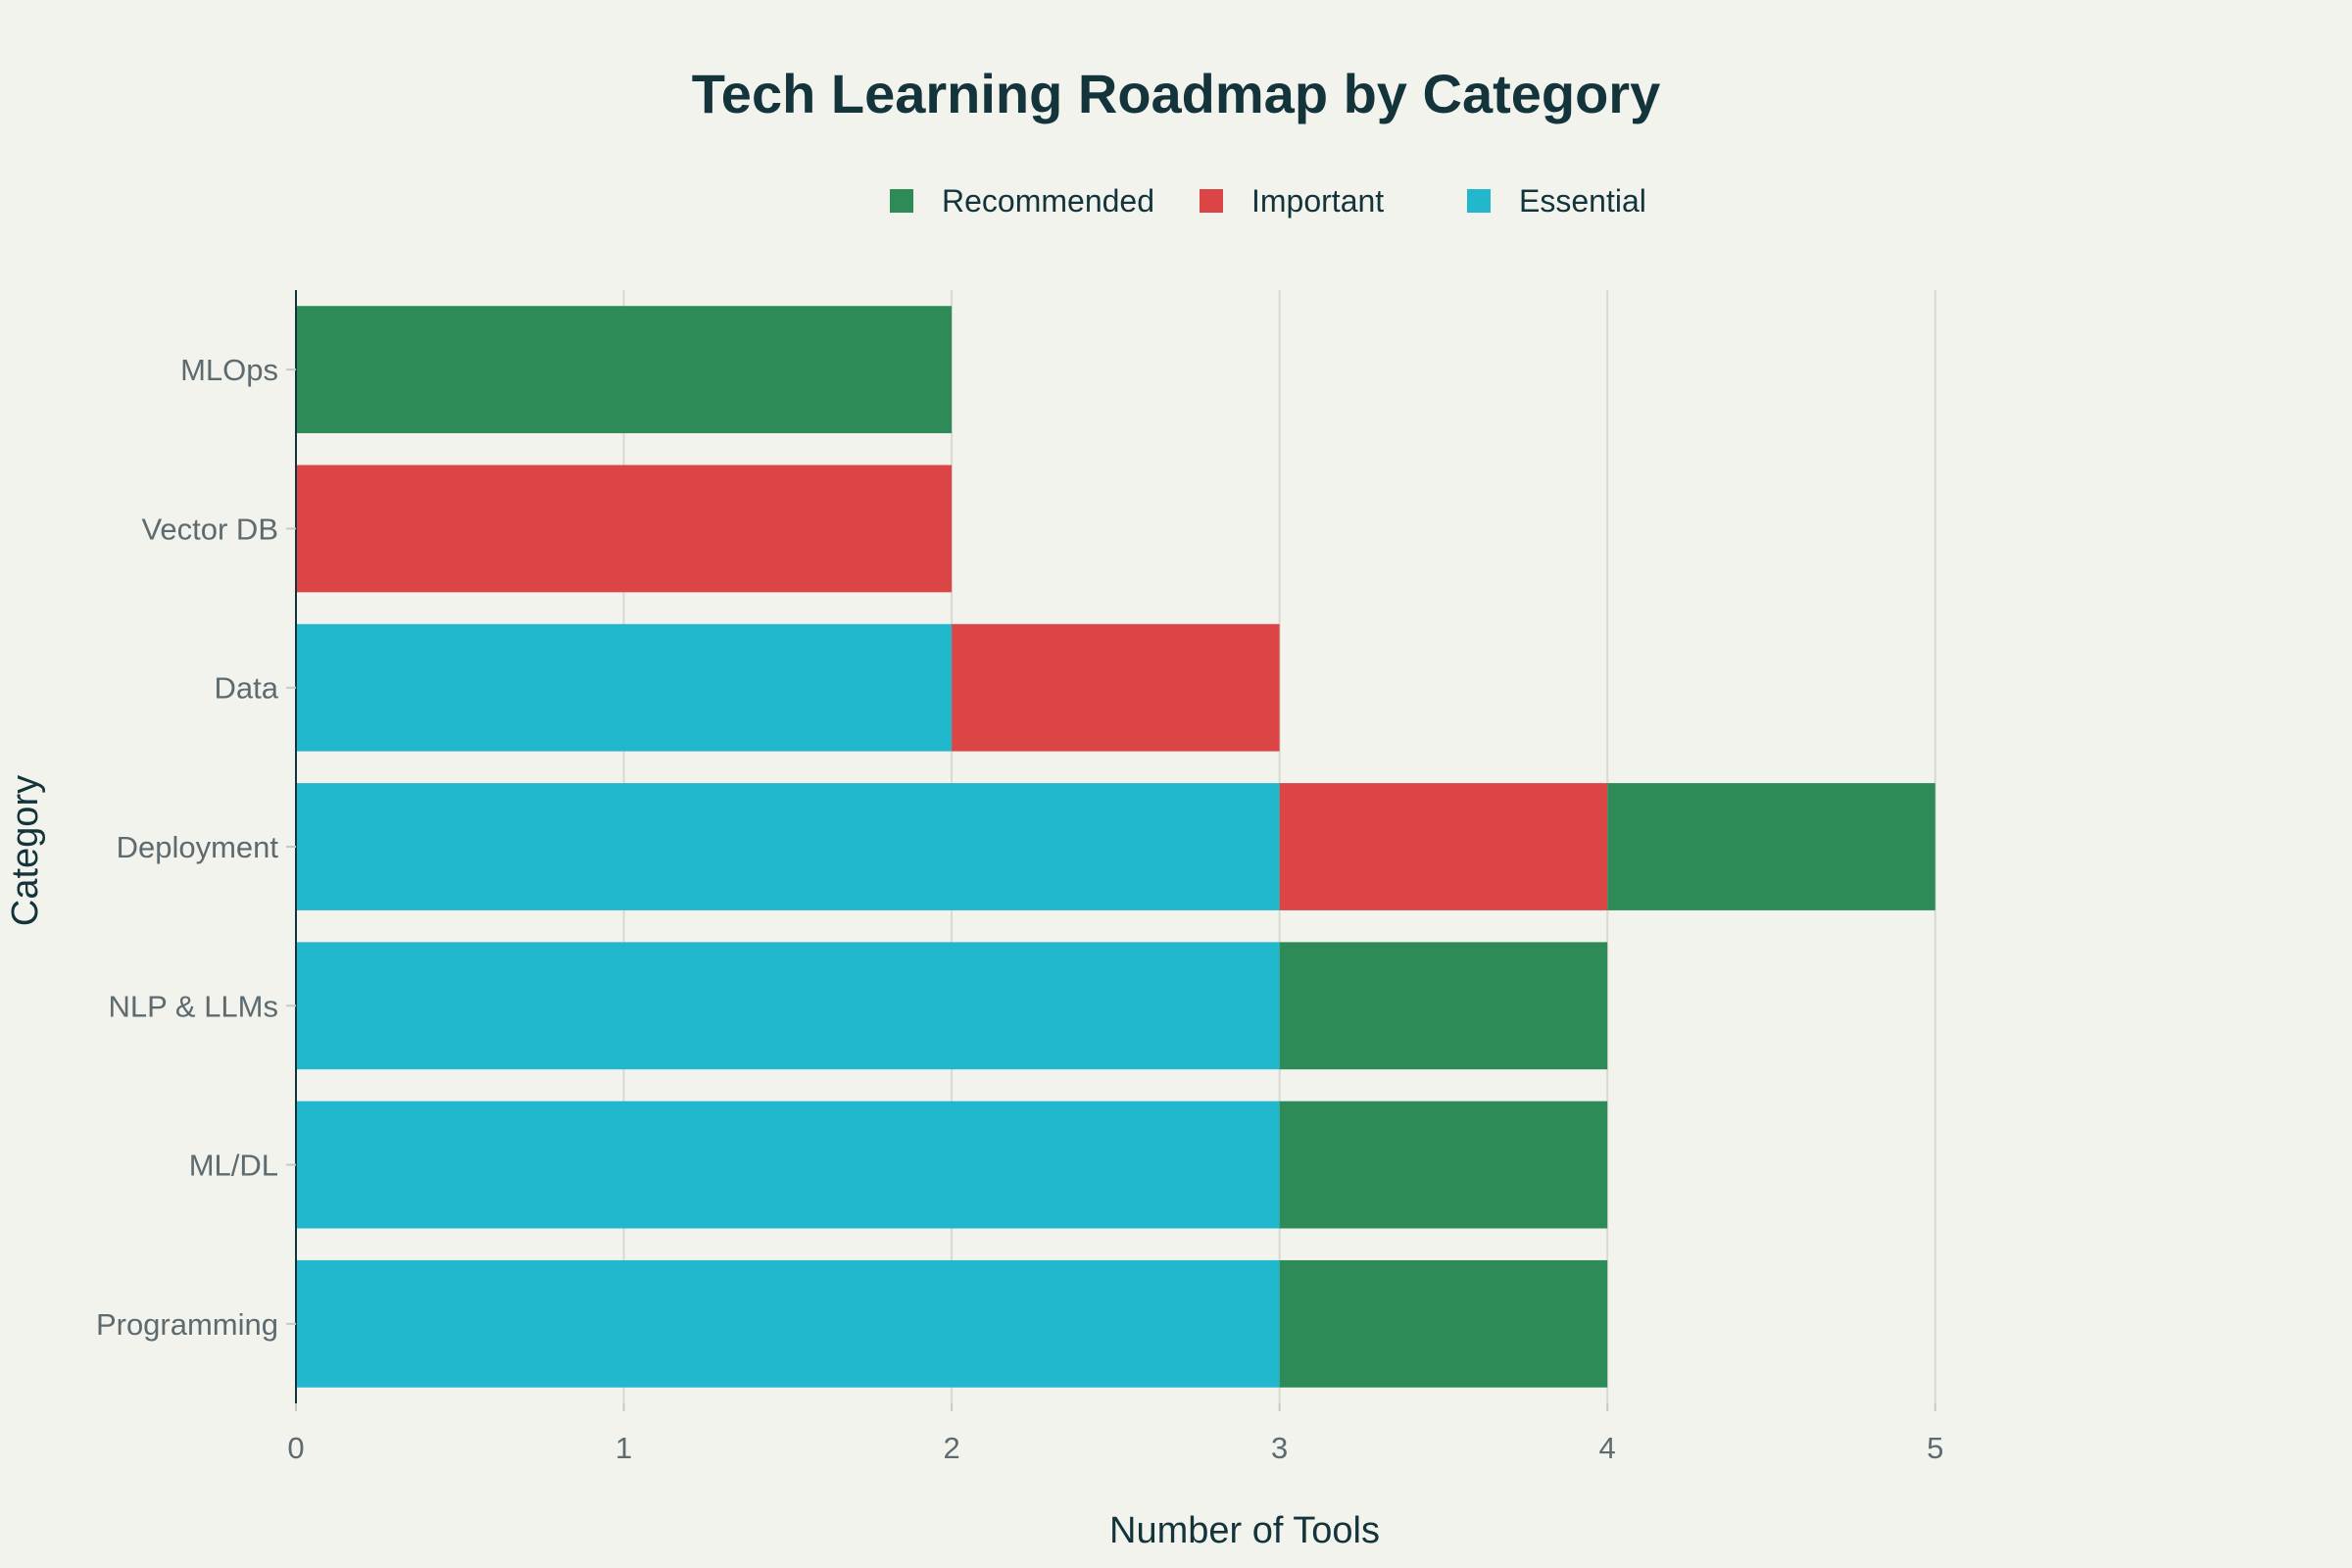 The width and height of the screenshot is (2352, 1568). Describe the element at coordinates (623, 1448) in the screenshot. I see `x-tick-label: 1` at that location.